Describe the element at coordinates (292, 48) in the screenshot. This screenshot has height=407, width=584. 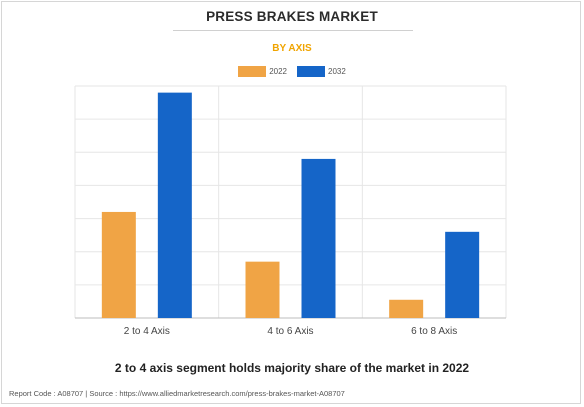
I see `chart-subtitle: BY AXIS` at that location.